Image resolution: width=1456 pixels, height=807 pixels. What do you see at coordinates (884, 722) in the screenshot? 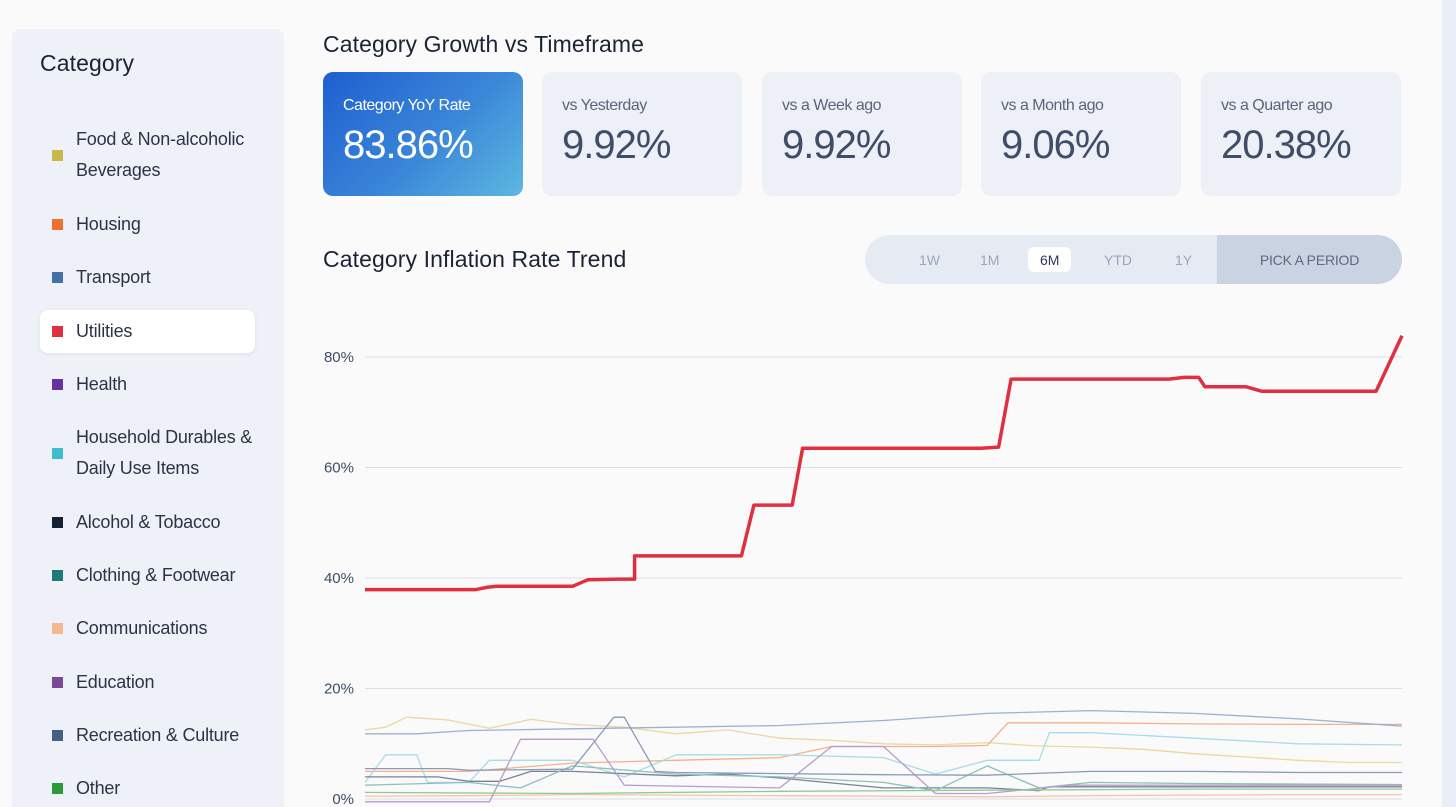
I see `series-line-transport` at bounding box center [884, 722].